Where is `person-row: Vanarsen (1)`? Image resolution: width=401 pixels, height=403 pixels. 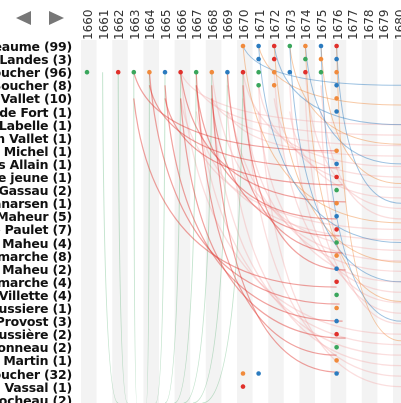
person-row: Vanarsen (1) is located at coordinates (36, 204).